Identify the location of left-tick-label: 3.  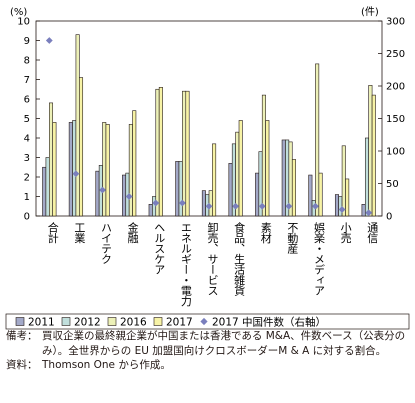
(27, 158).